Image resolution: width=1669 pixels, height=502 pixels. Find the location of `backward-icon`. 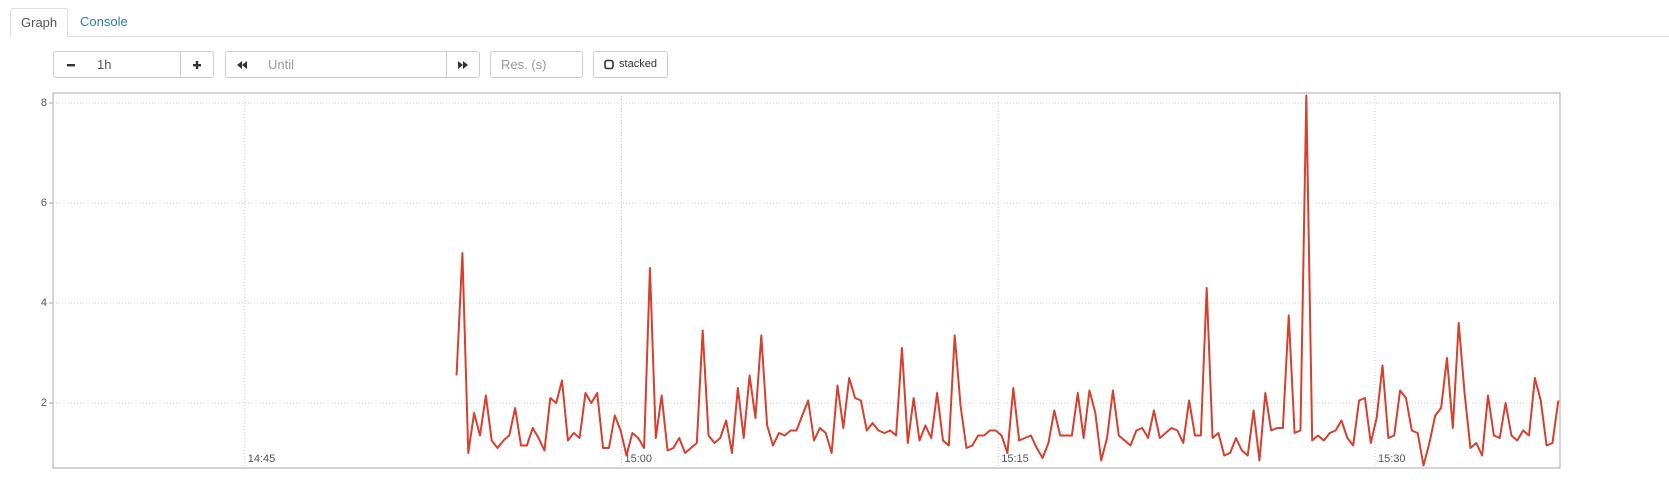

backward-icon is located at coordinates (242, 64).